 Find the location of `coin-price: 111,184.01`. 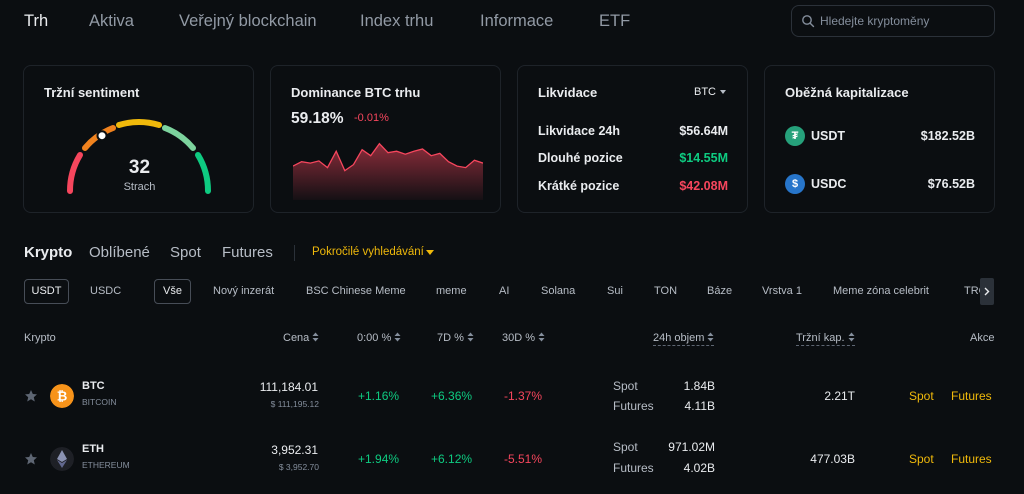

coin-price: 111,184.01 is located at coordinates (288, 387).